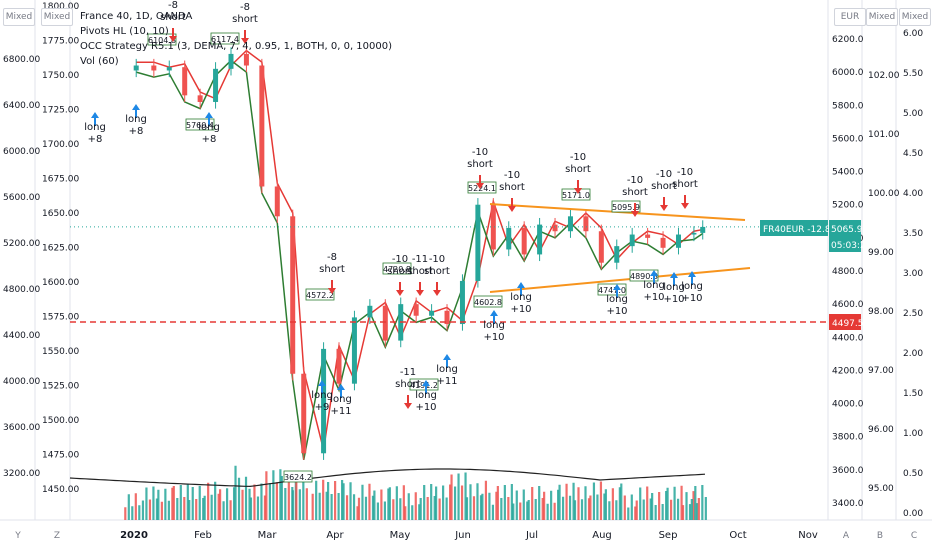  Describe the element at coordinates (57, 17) in the screenshot. I see `mixed-button-left-2: Mixed` at that location.